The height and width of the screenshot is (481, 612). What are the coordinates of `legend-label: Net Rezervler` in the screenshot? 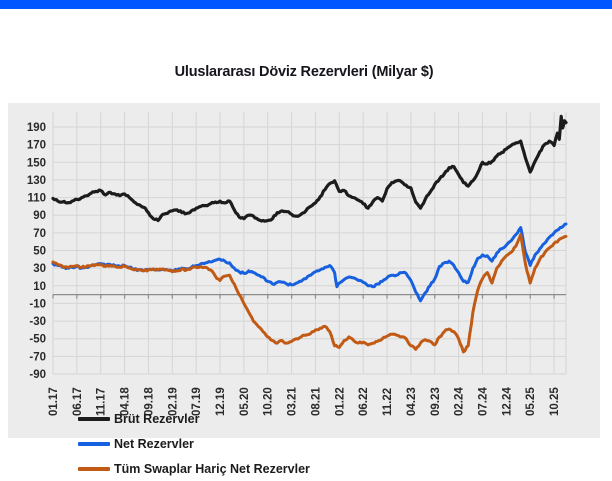 It's located at (154, 443).